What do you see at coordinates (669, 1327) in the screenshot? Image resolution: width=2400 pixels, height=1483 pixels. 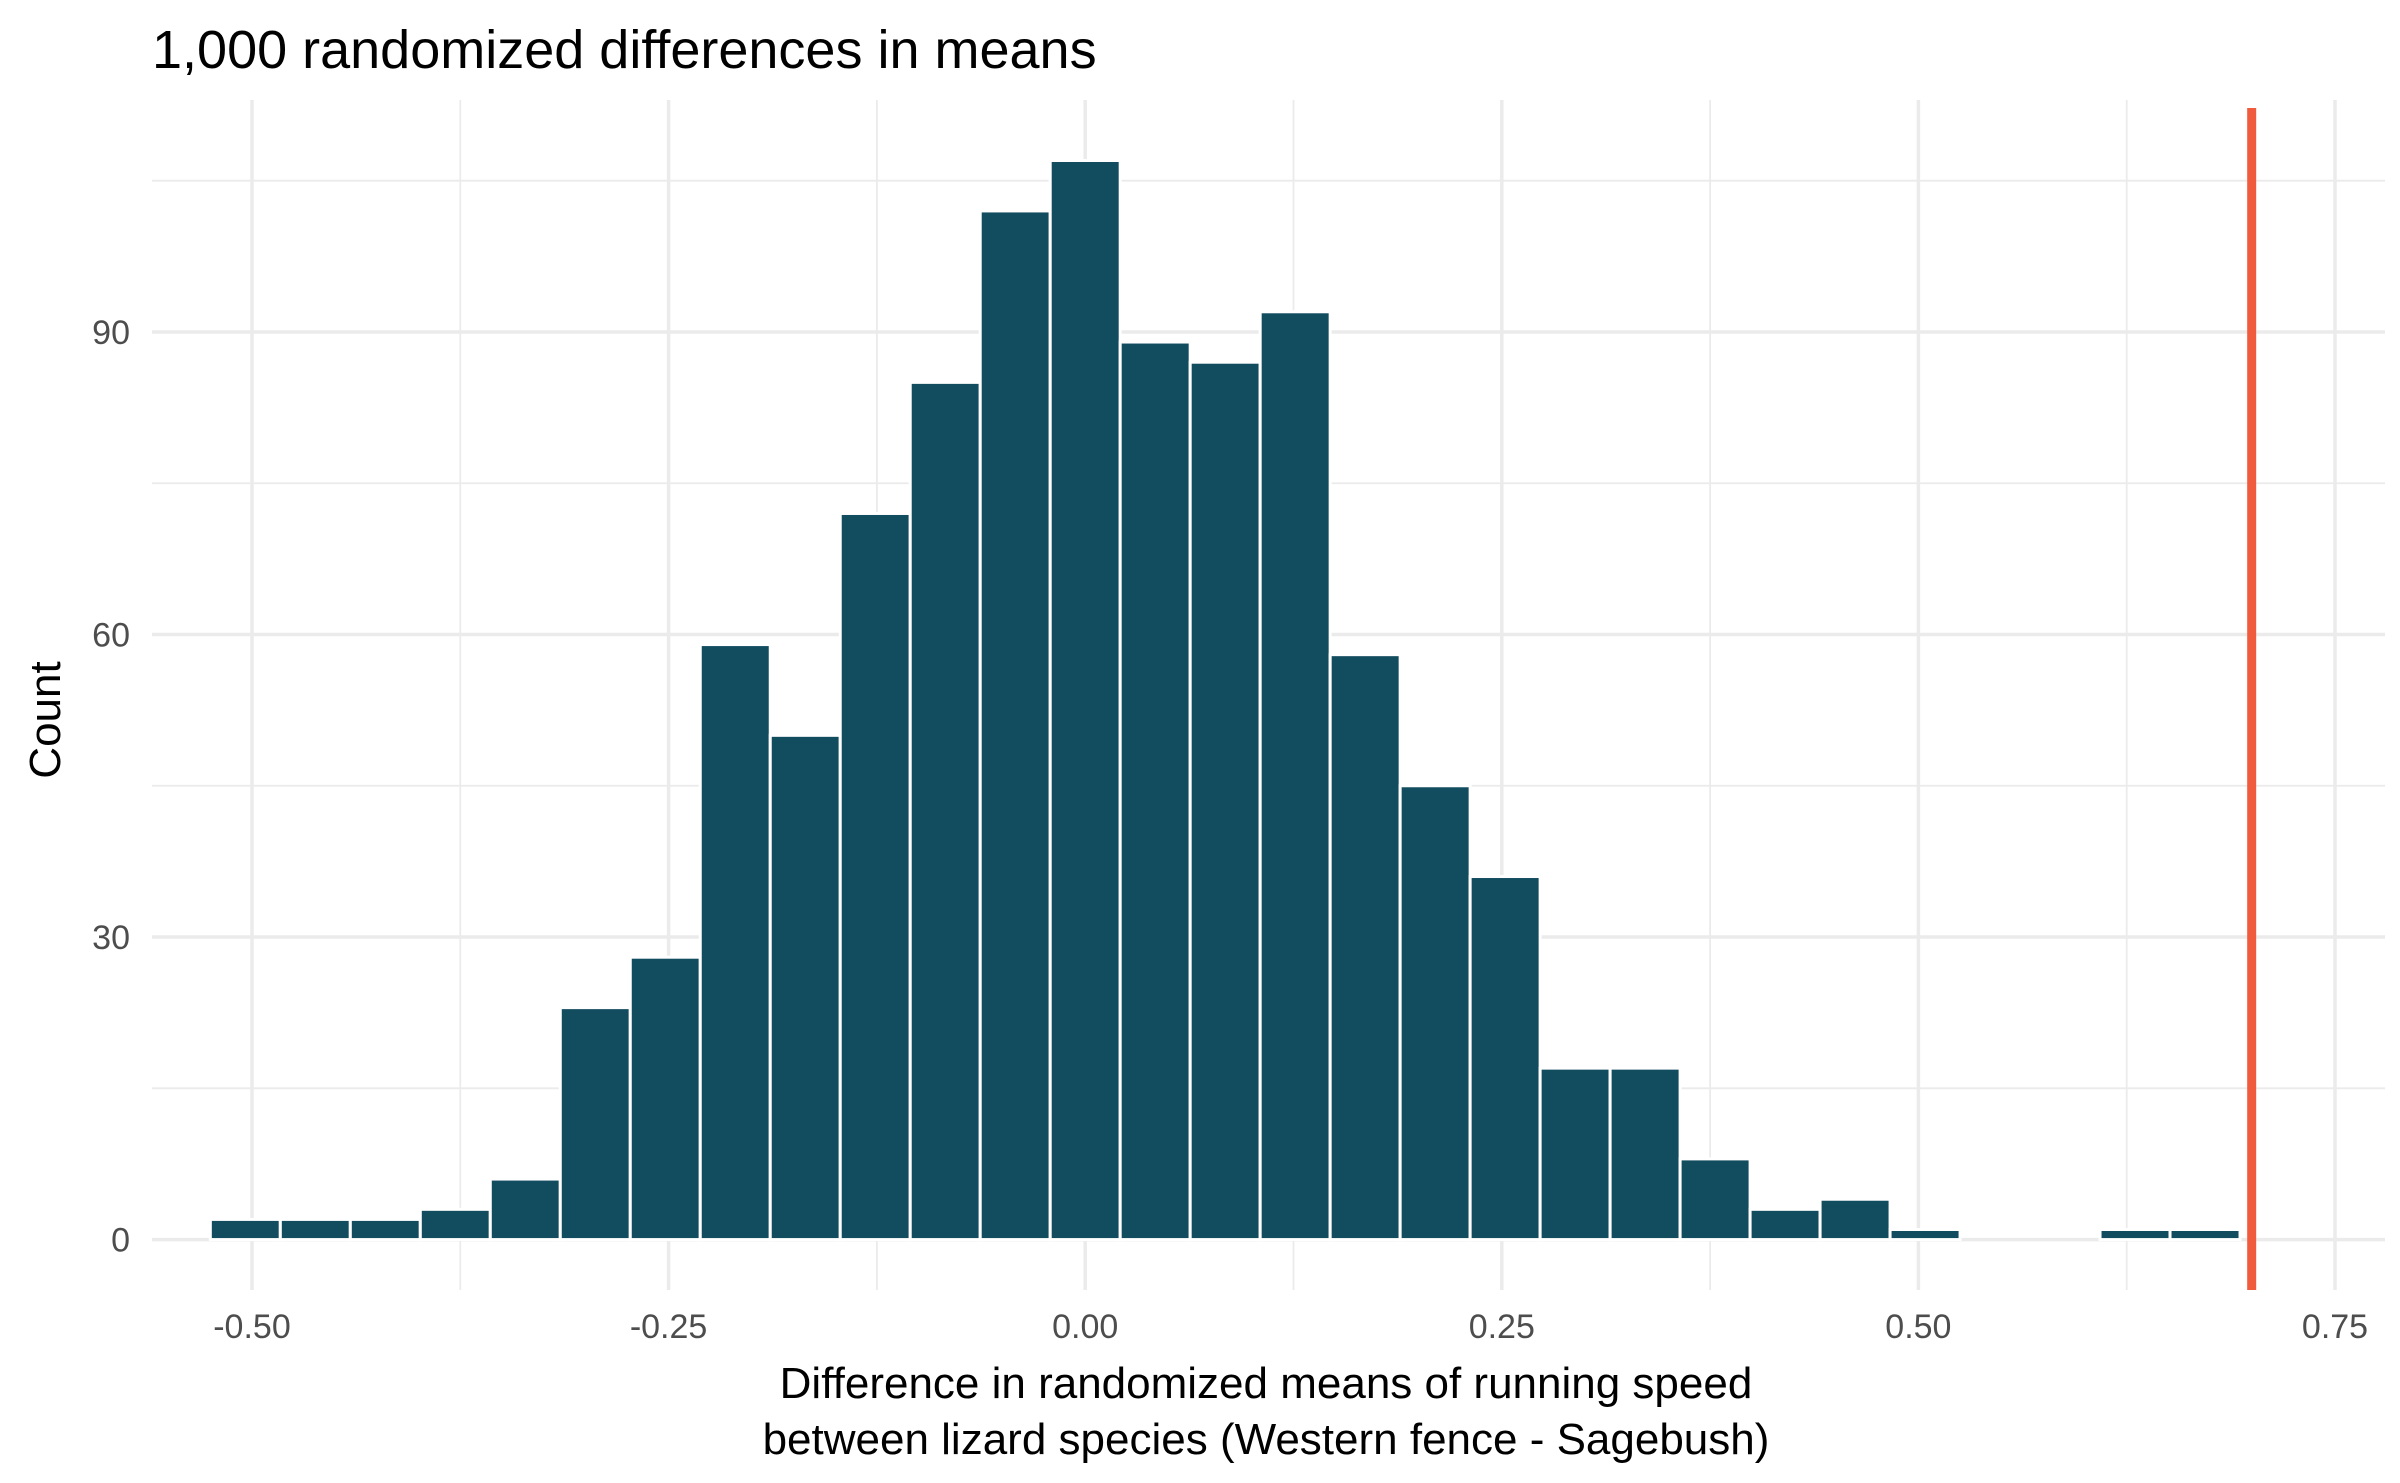 I see `x-tick-label: -0.25` at bounding box center [669, 1327].